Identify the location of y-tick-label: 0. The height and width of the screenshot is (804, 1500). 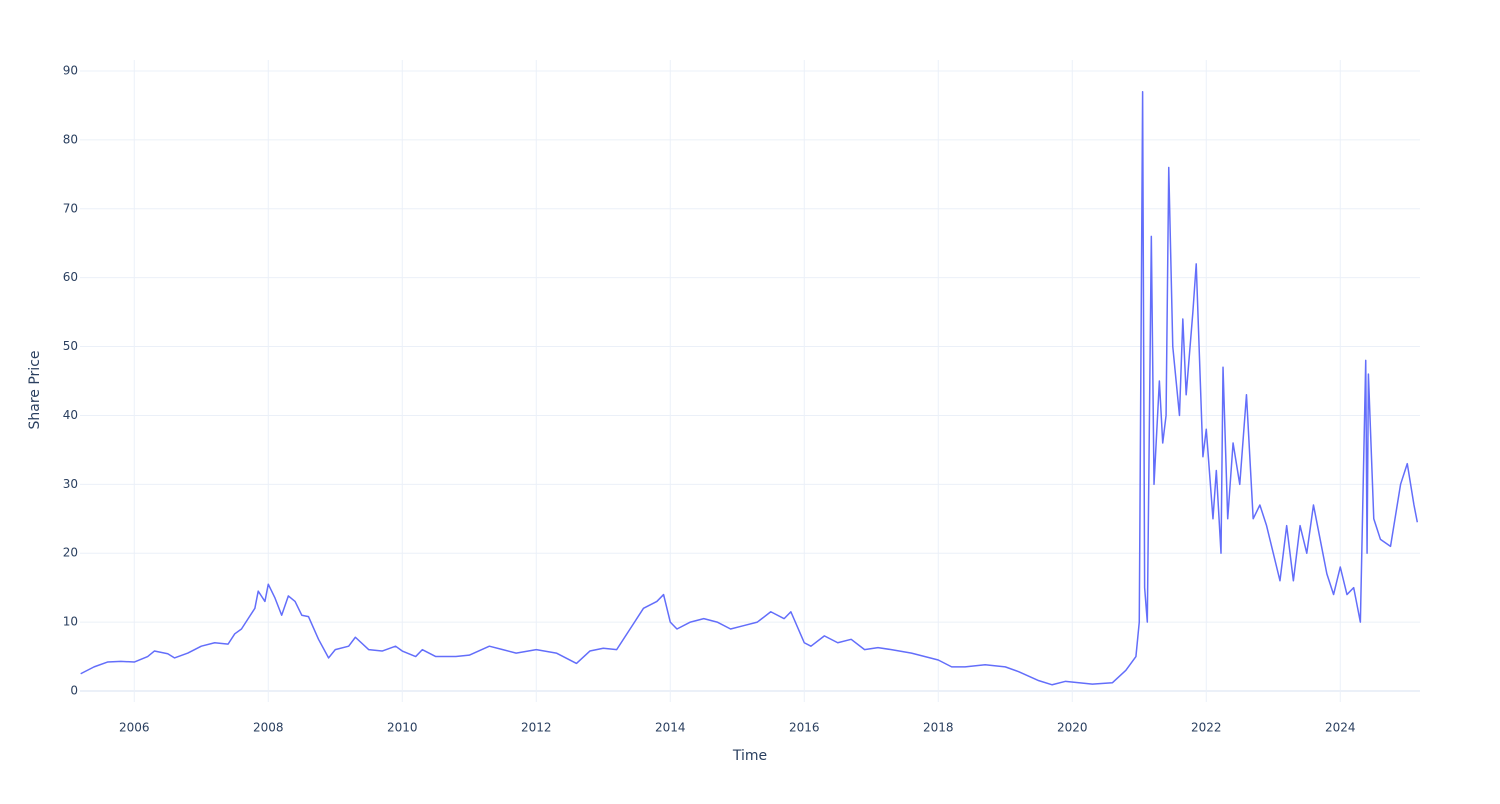
(74, 690).